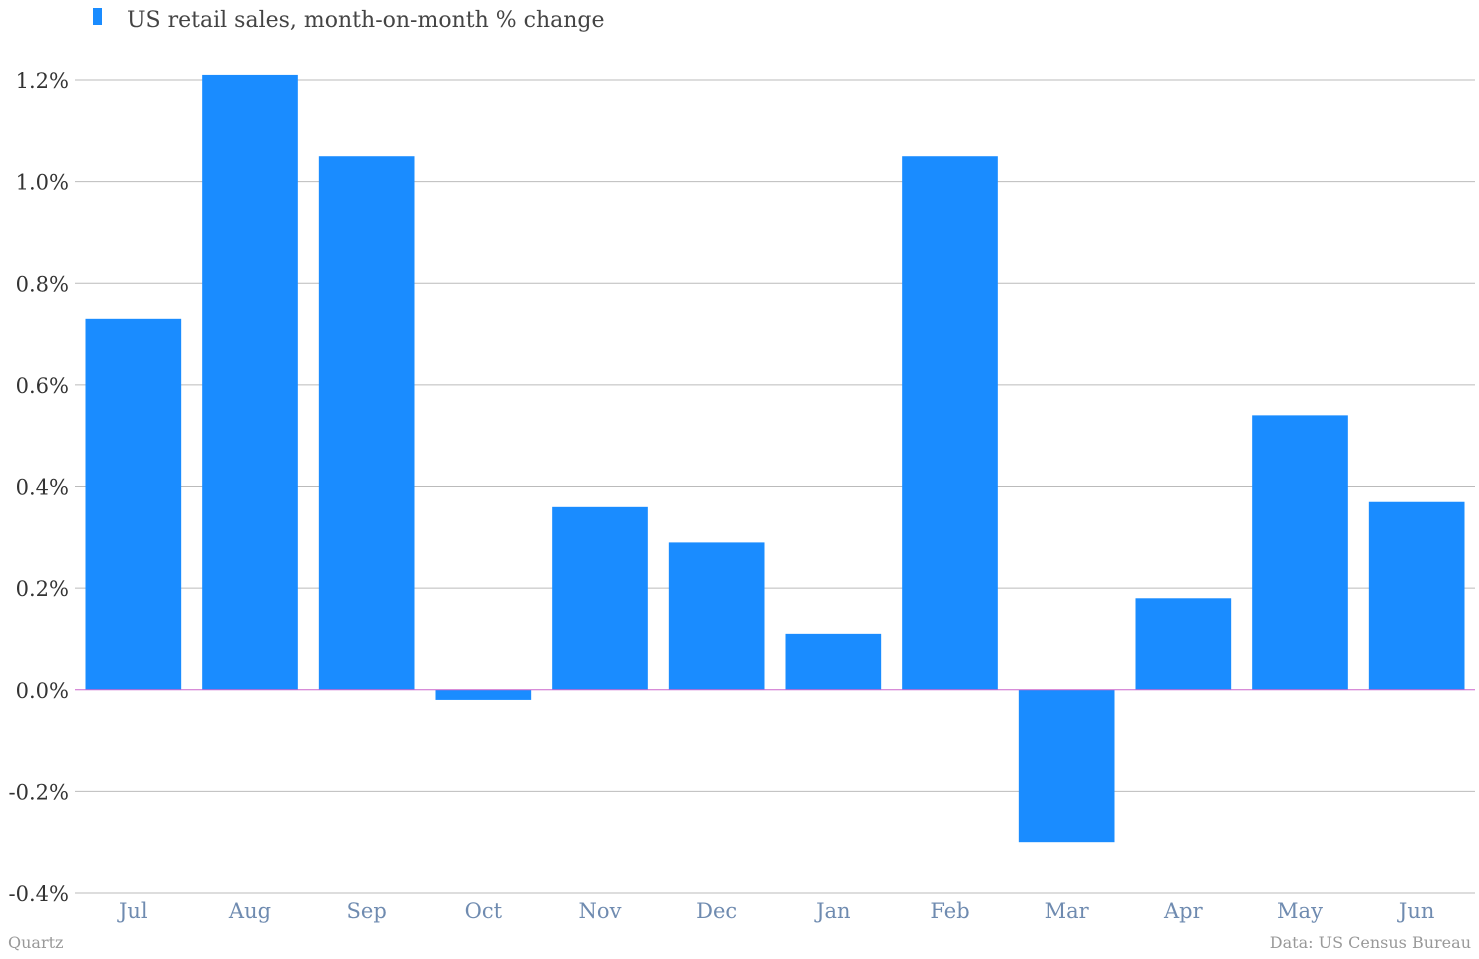  What do you see at coordinates (39, 792) in the screenshot?
I see `y-tick-label: -0.2%` at bounding box center [39, 792].